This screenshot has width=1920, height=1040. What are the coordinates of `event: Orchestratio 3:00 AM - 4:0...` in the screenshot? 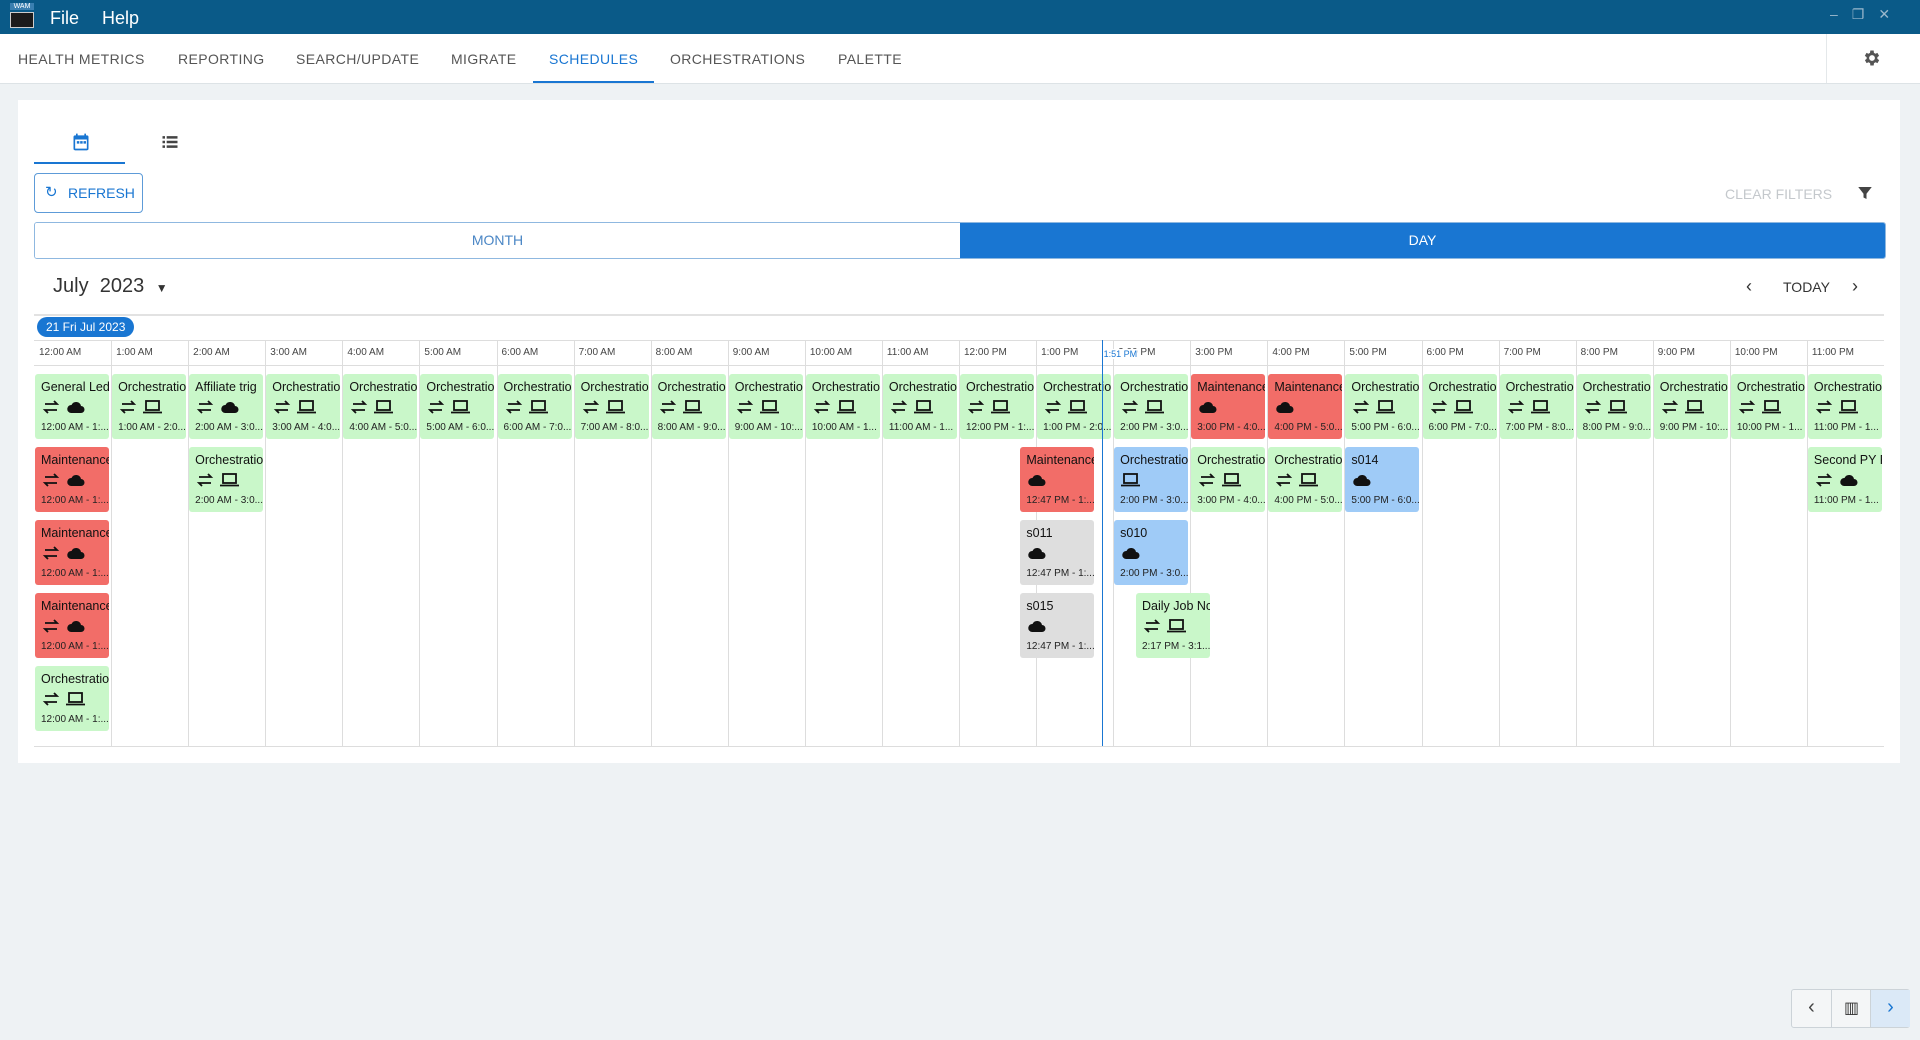 It's located at (303, 406).